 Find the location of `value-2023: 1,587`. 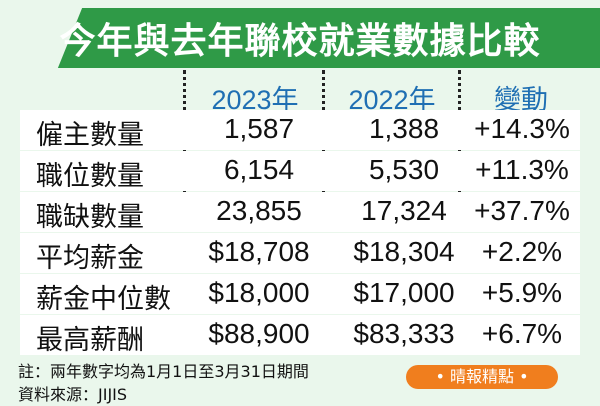

value-2023: 1,587 is located at coordinates (259, 128).